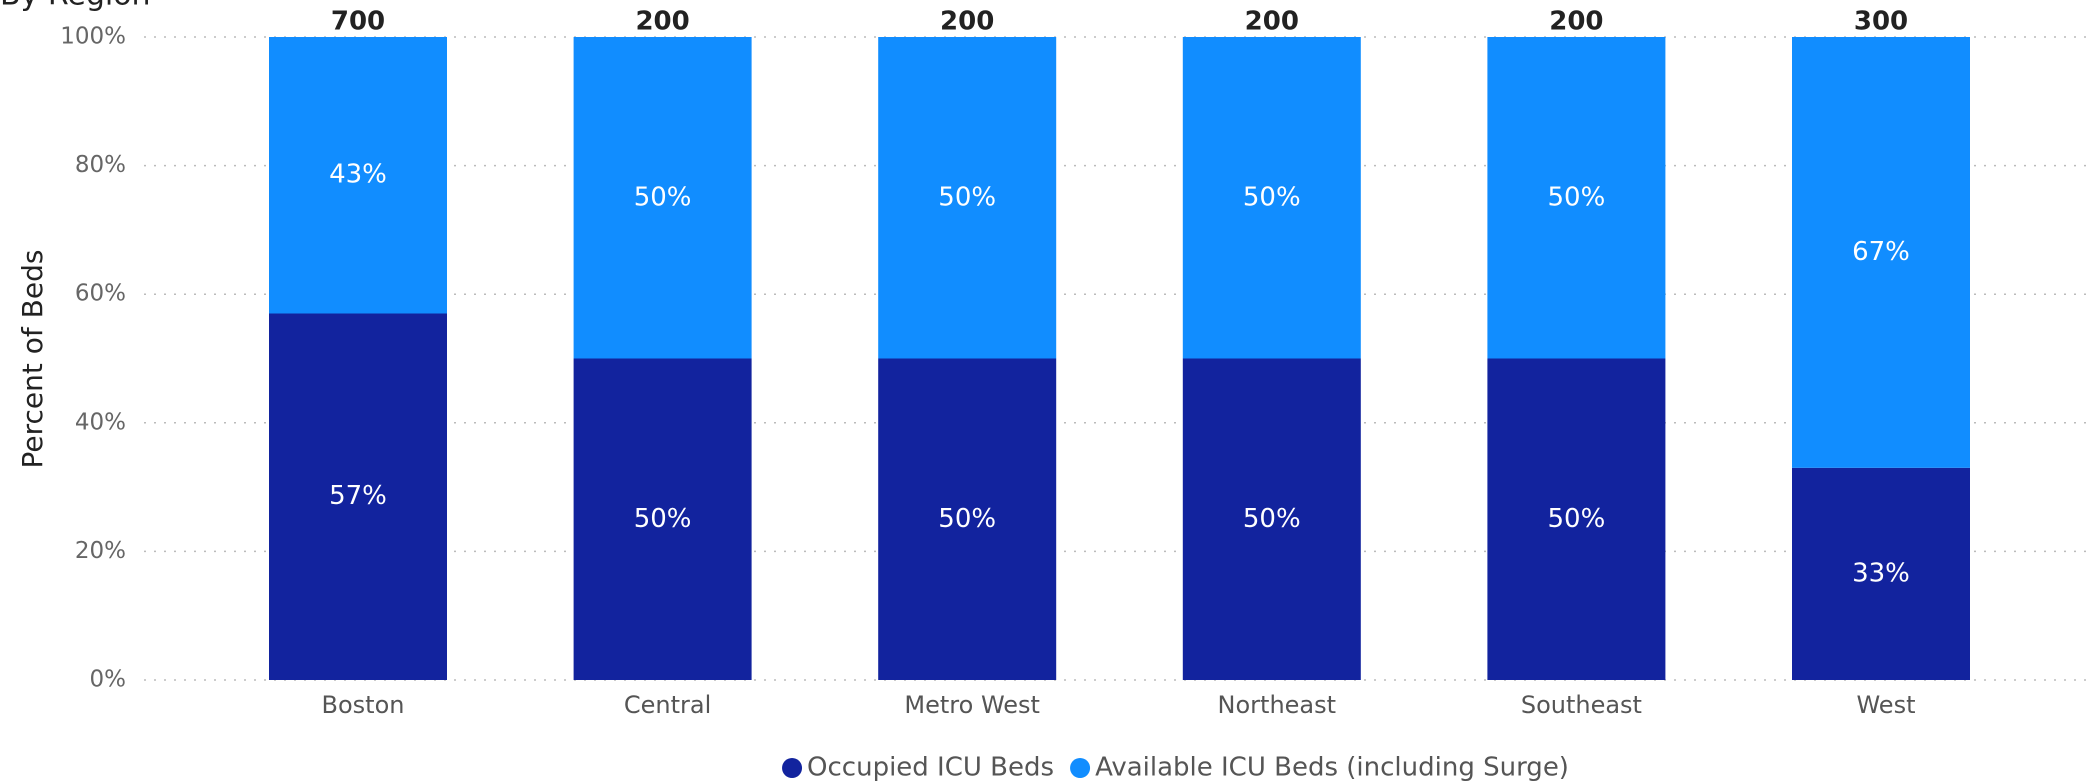 The height and width of the screenshot is (784, 2087). I want to click on data-label: 67%, so click(1881, 252).